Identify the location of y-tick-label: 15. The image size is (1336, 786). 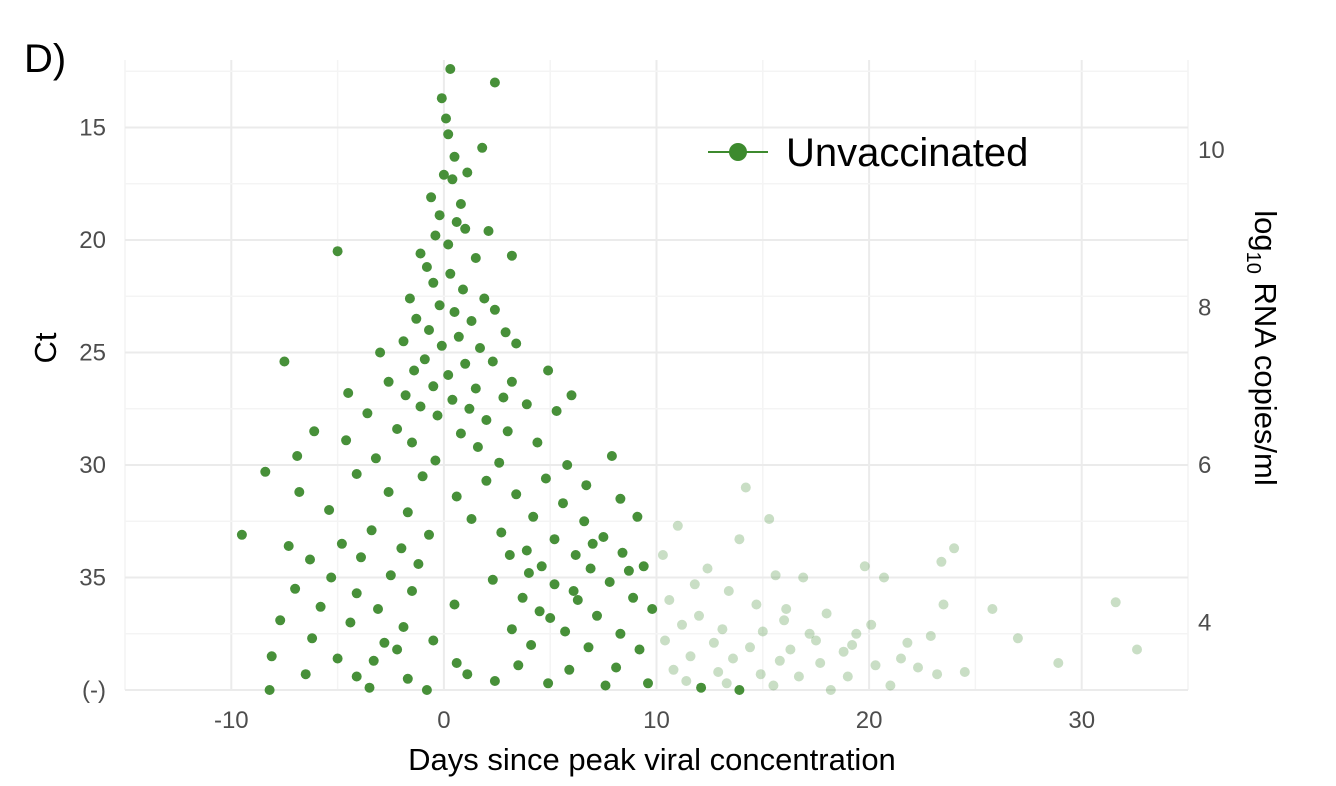
(92, 128).